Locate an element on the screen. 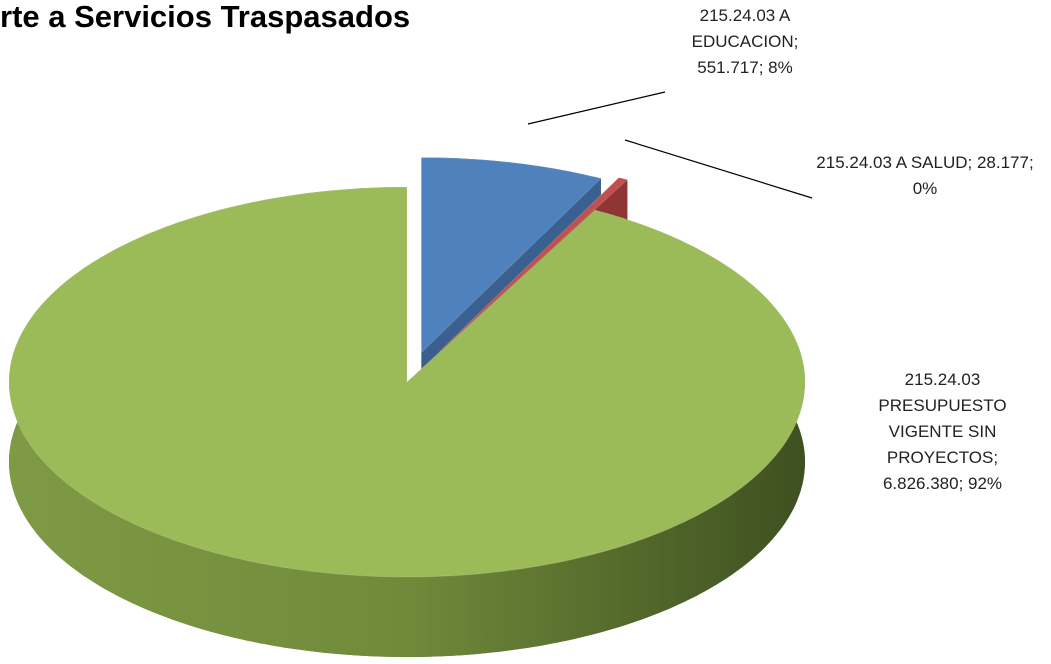 Image resolution: width=1051 pixels, height=664 pixels. data-label: 215.24.03 A SALUD; 28.177; 0% is located at coordinates (925, 175).